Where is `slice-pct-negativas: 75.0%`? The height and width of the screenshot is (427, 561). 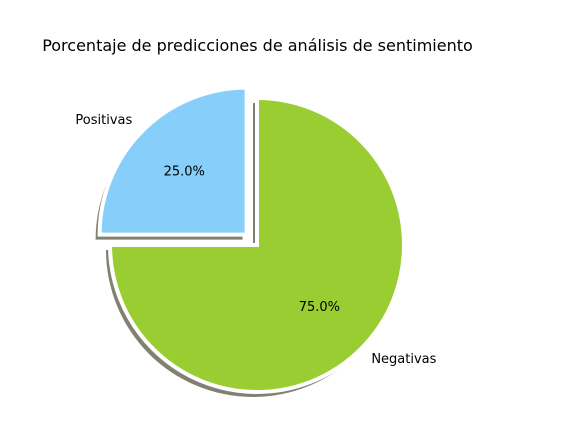
slice-pct-negativas: 75.0% is located at coordinates (319, 307).